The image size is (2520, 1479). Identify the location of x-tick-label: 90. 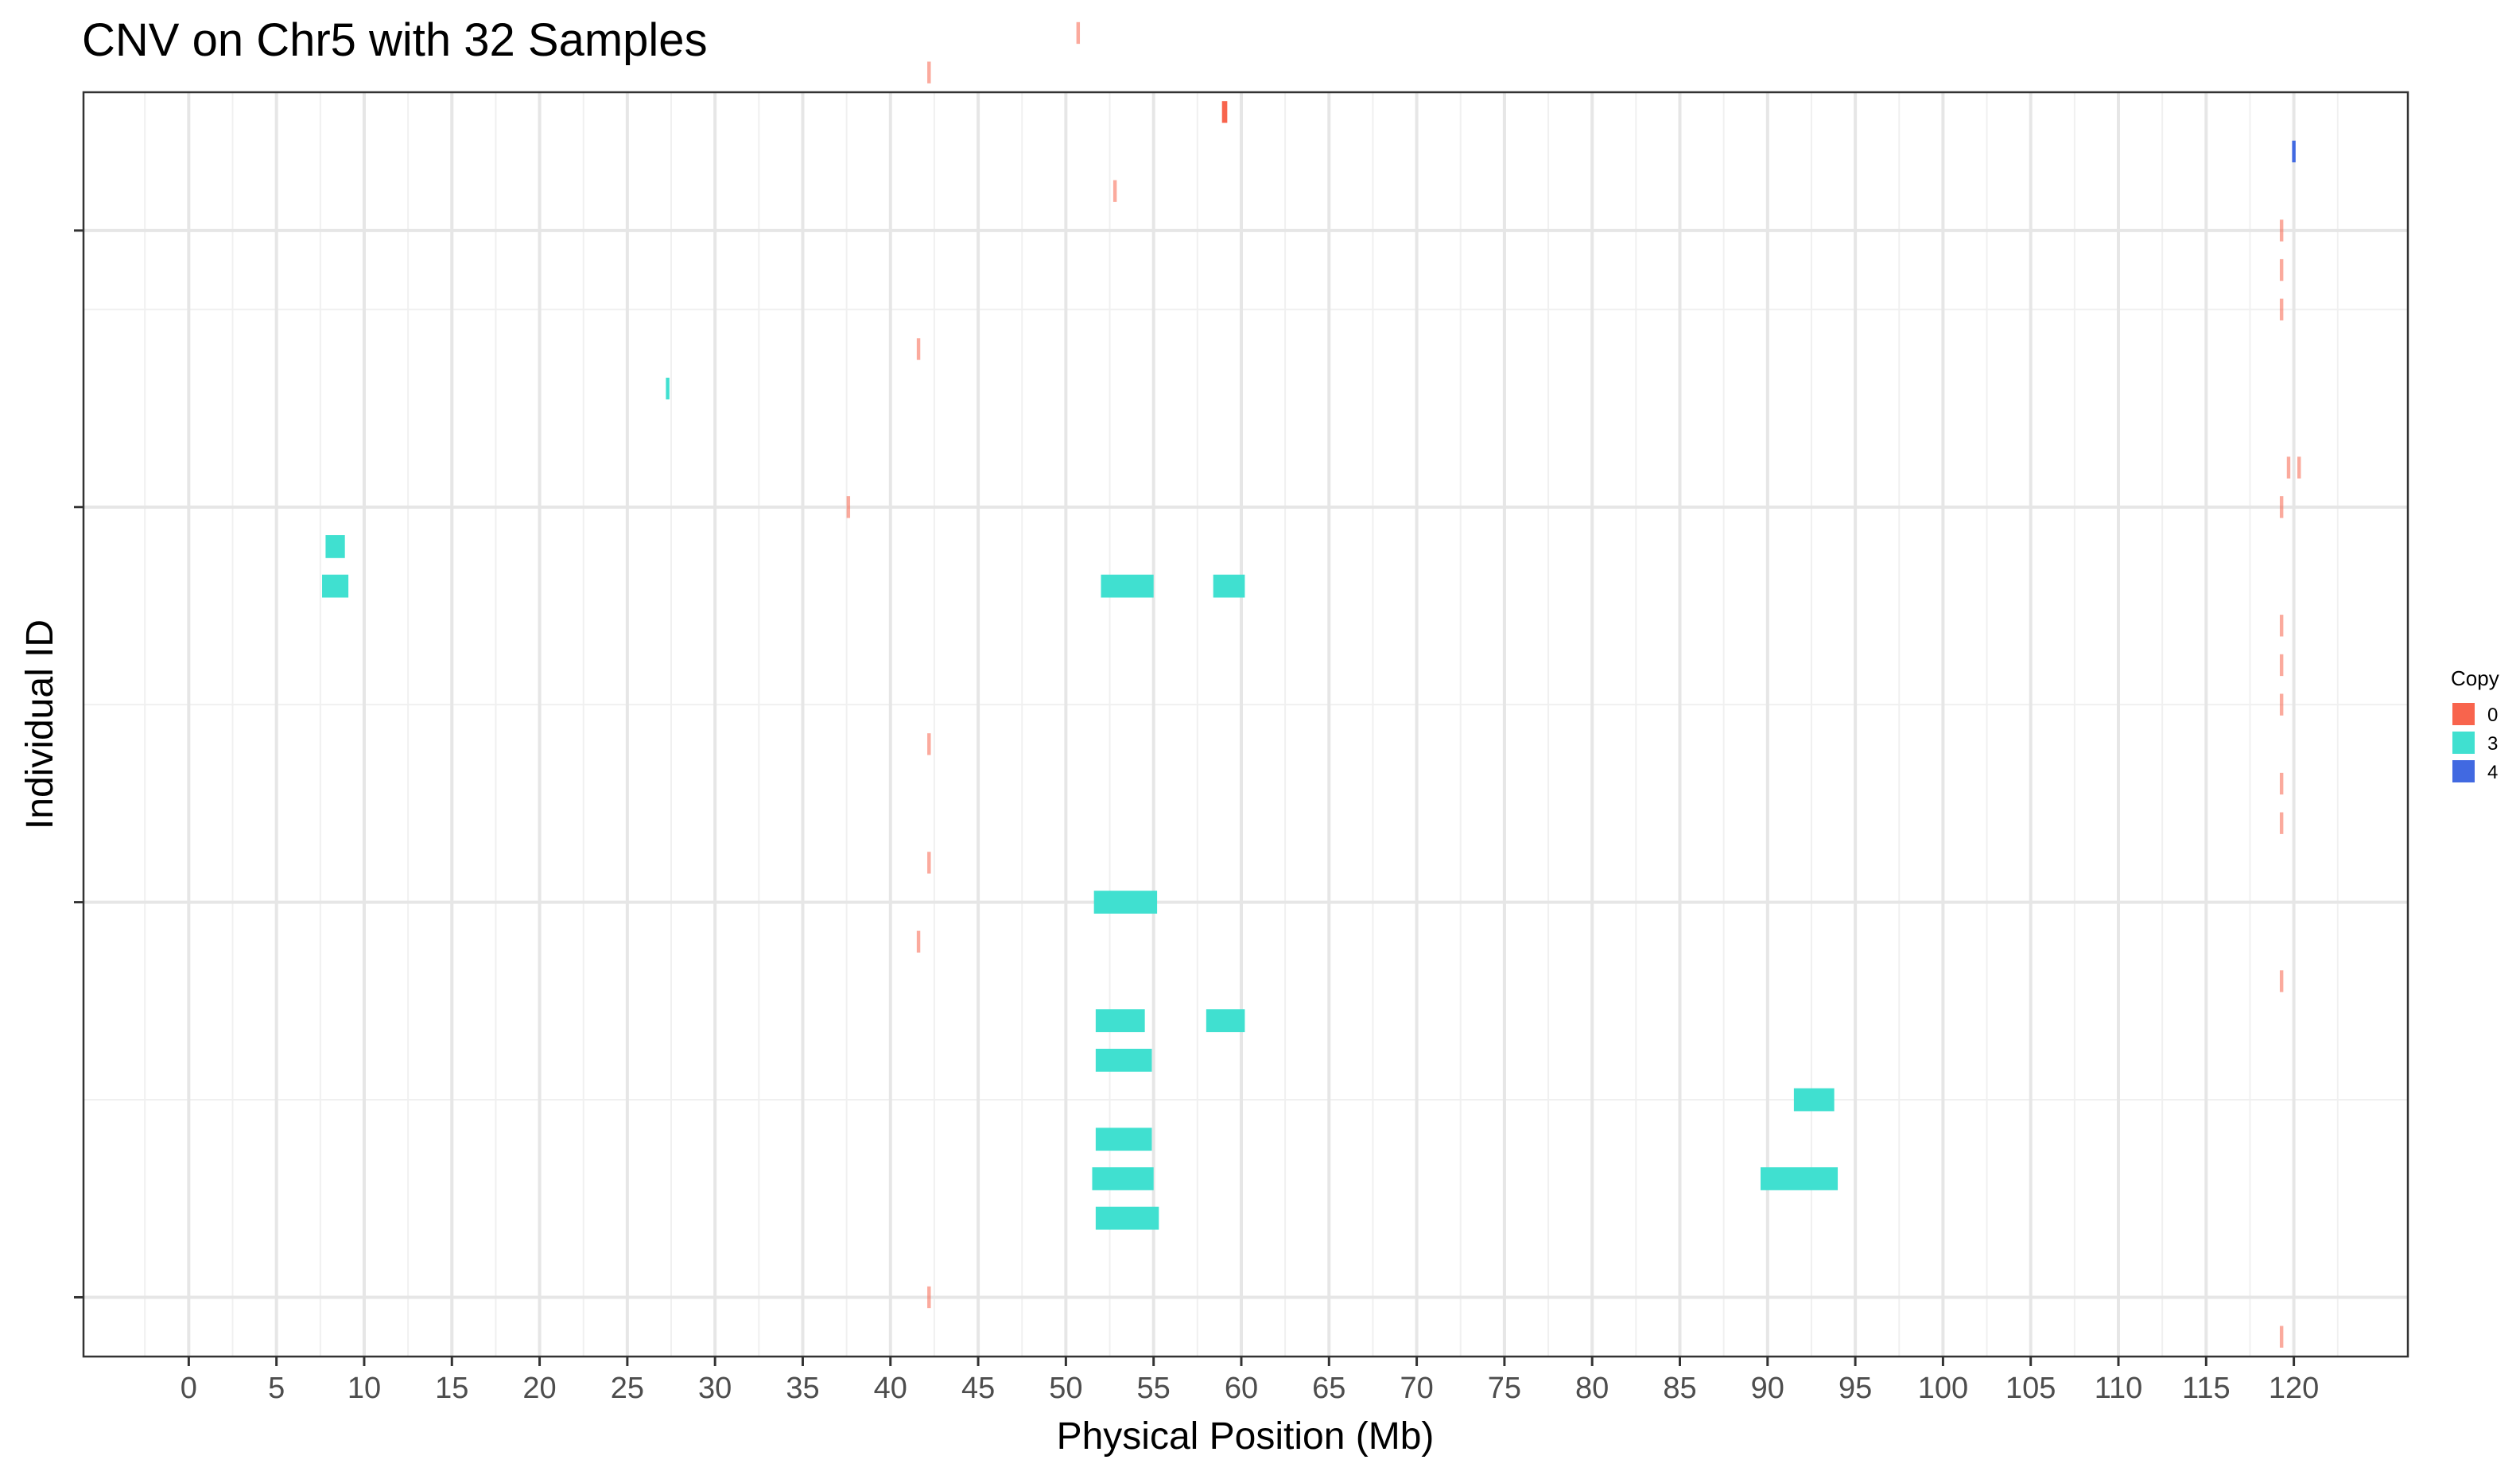
(1767, 1388).